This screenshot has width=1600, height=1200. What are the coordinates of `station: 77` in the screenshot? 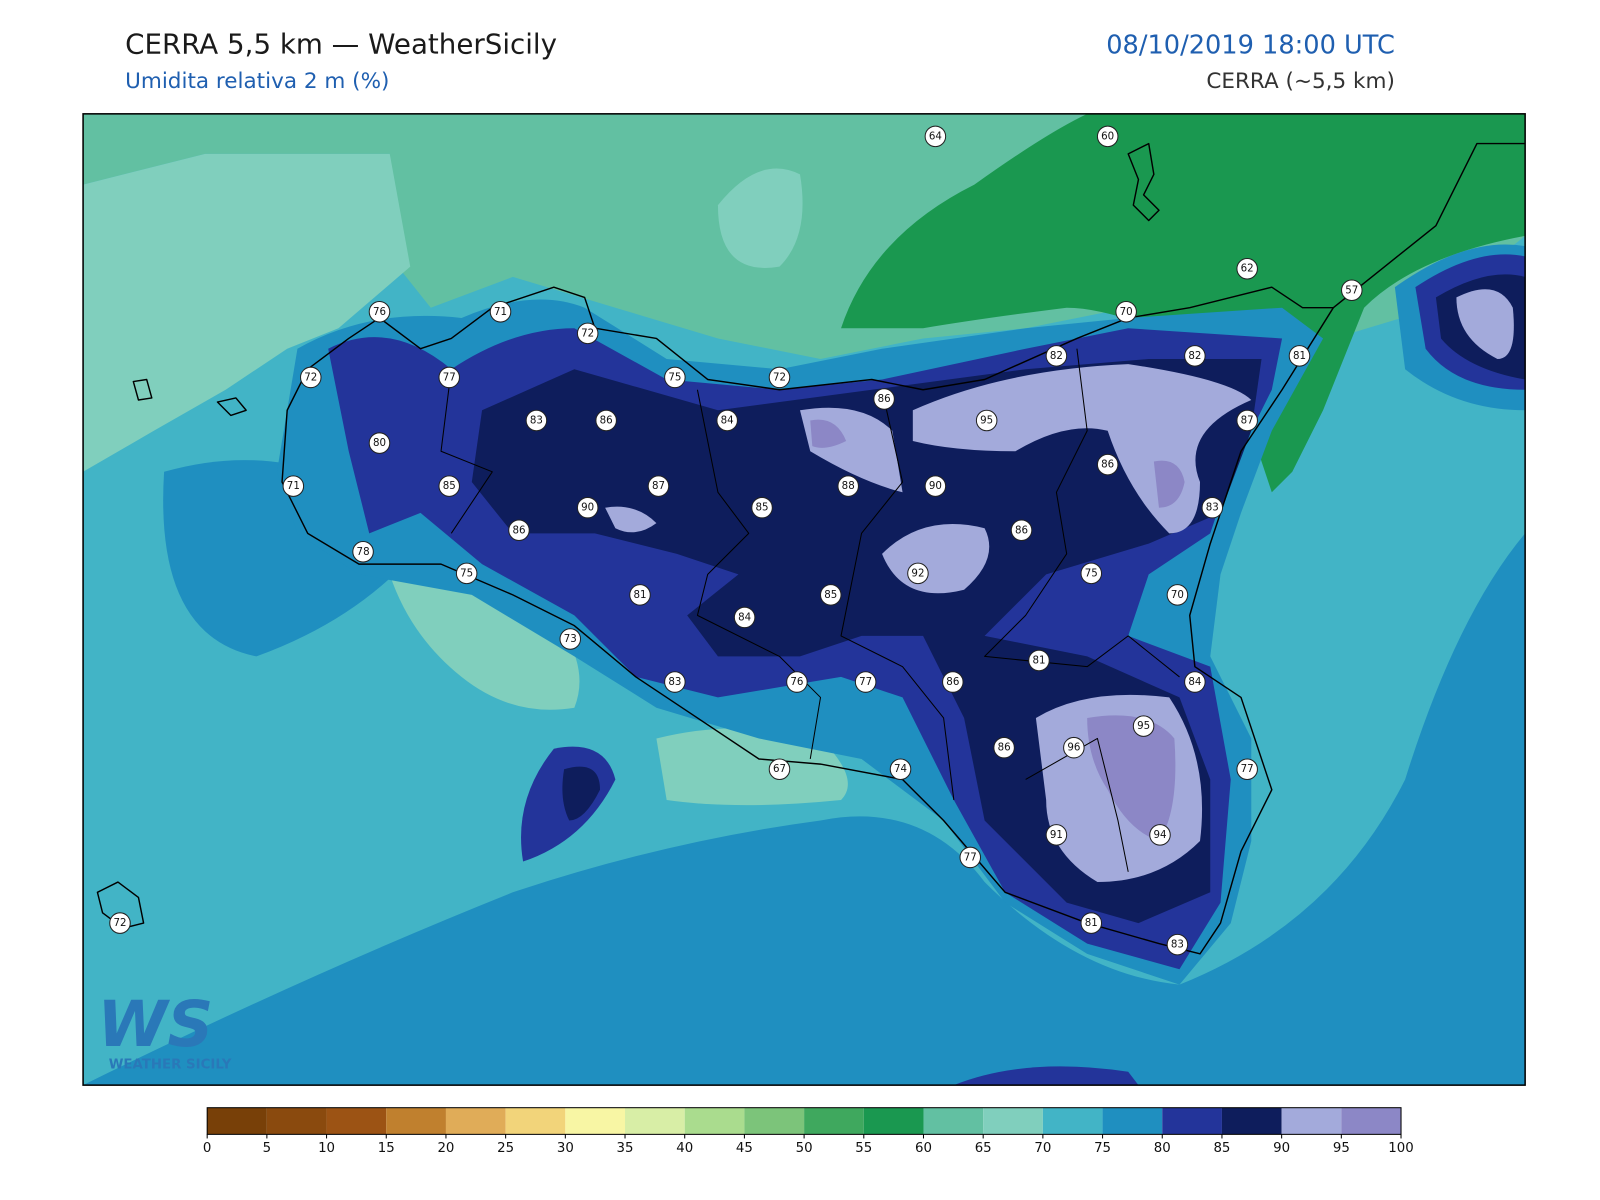 It's located at (449, 377).